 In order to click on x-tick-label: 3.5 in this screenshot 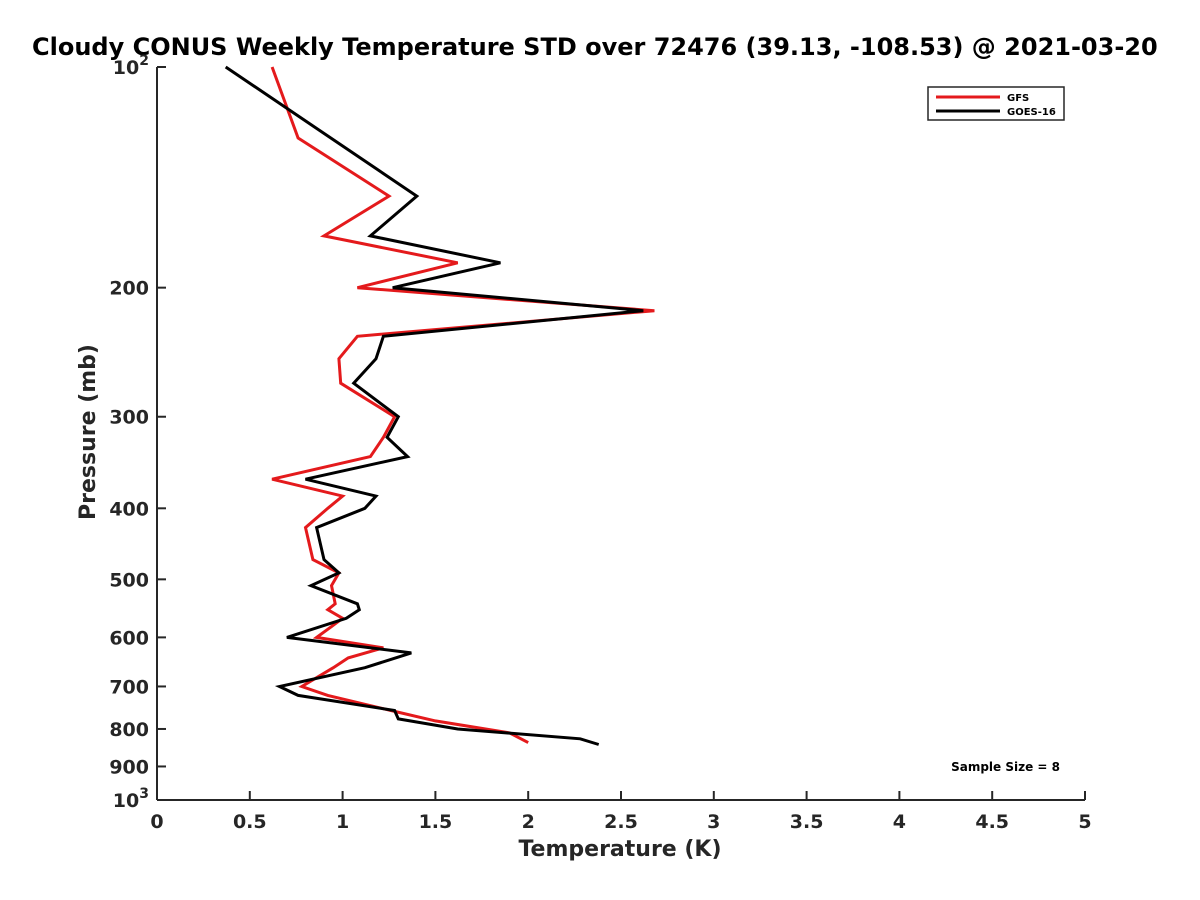, I will do `click(807, 822)`.